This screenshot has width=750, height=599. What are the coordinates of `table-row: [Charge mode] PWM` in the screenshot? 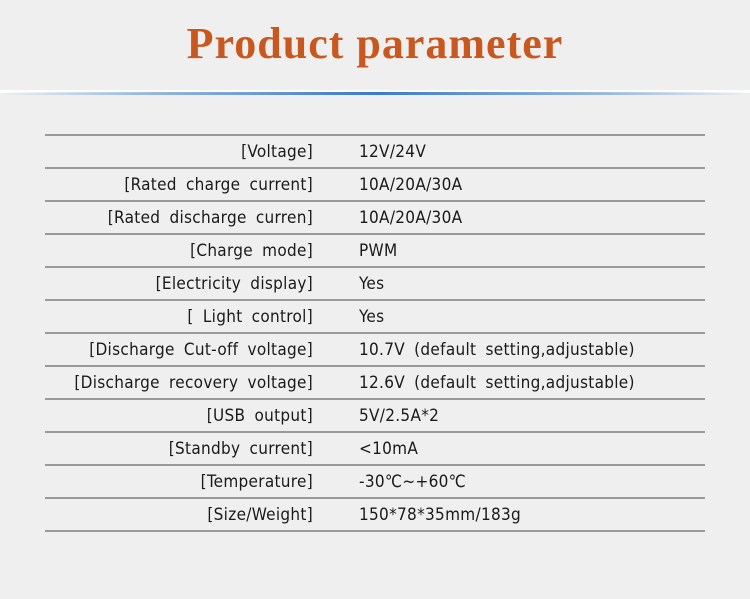 It's located at (375, 251).